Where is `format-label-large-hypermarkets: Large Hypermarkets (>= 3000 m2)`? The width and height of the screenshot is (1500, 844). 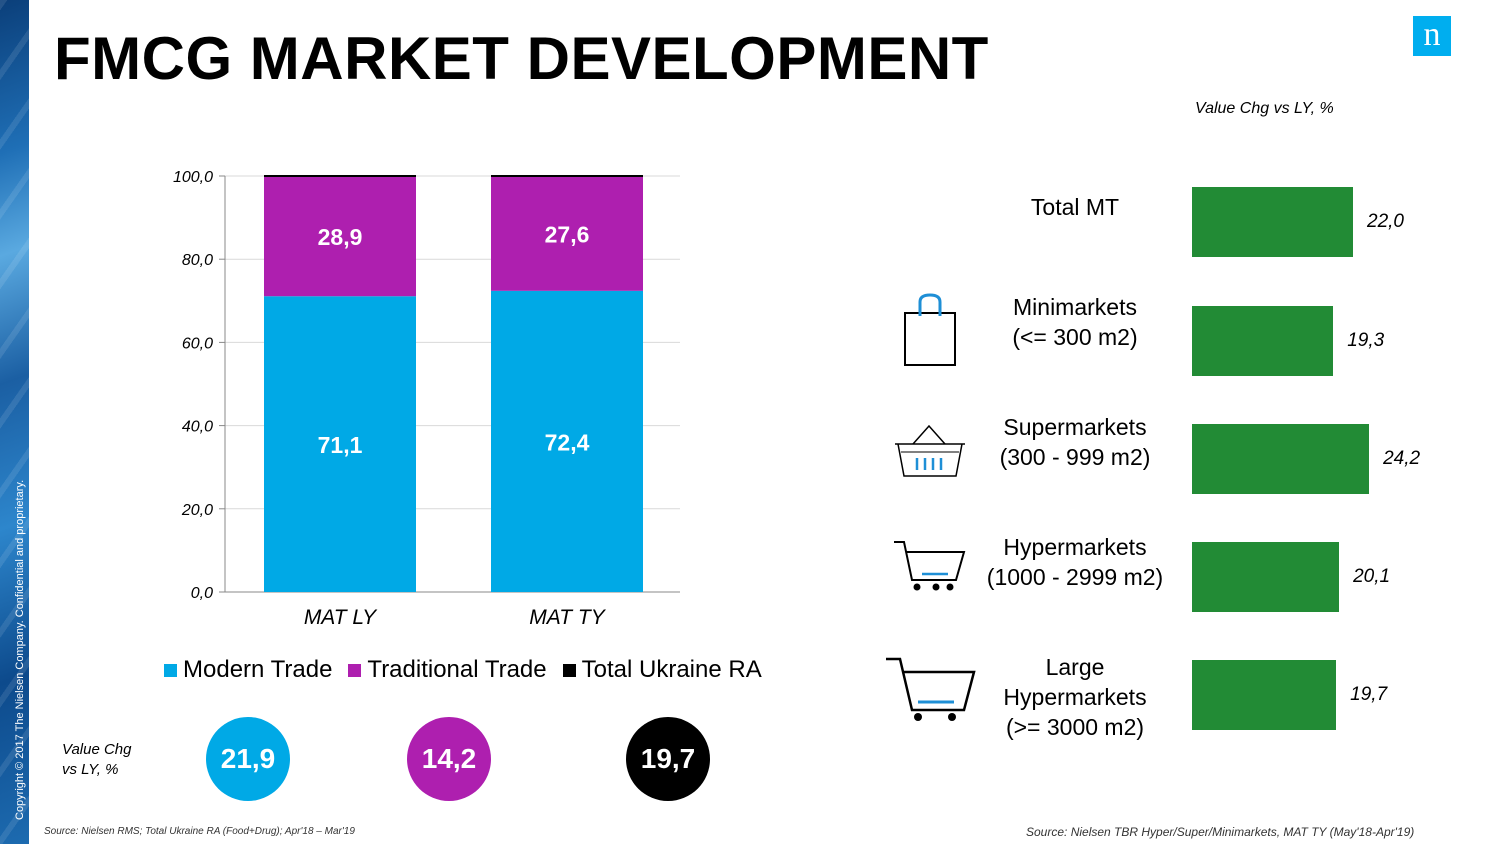
format-label-large-hypermarkets: Large Hypermarkets (>= 3000 m2) is located at coordinates (1075, 697).